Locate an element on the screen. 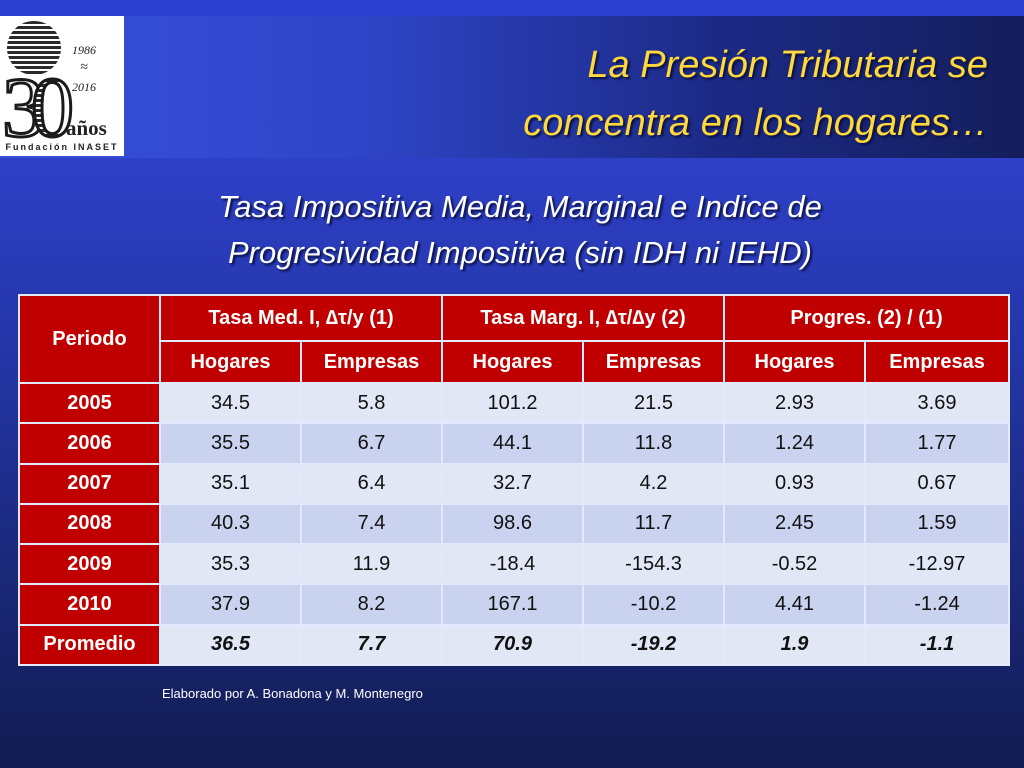 The height and width of the screenshot is (768, 1024). logo-year-end: 2016 is located at coordinates (84, 87).